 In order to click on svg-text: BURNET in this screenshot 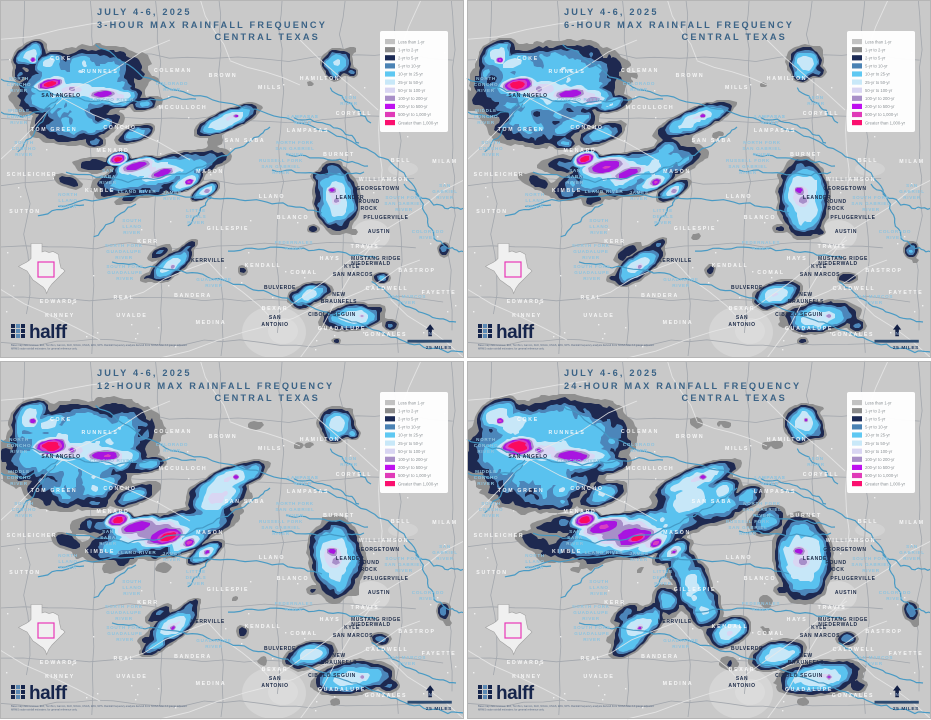, I will do `click(806, 516)`.